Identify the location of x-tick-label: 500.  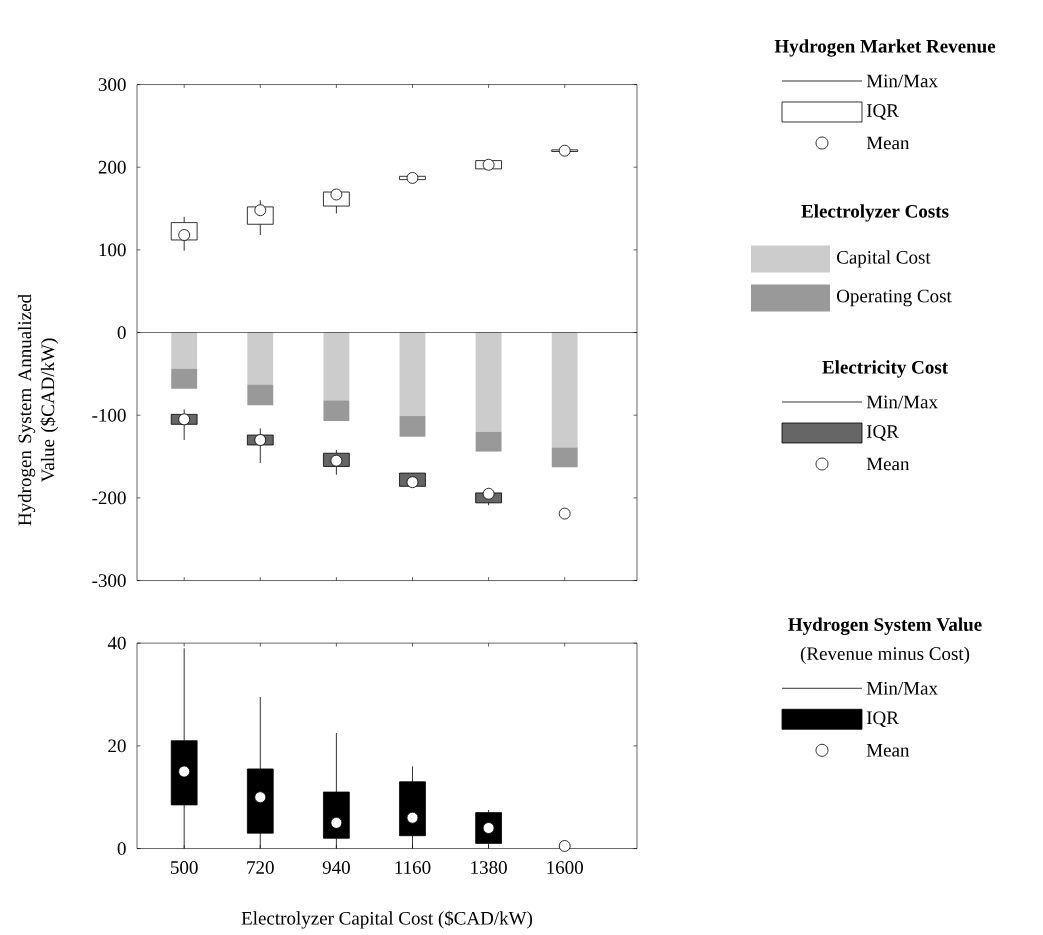
(184, 867).